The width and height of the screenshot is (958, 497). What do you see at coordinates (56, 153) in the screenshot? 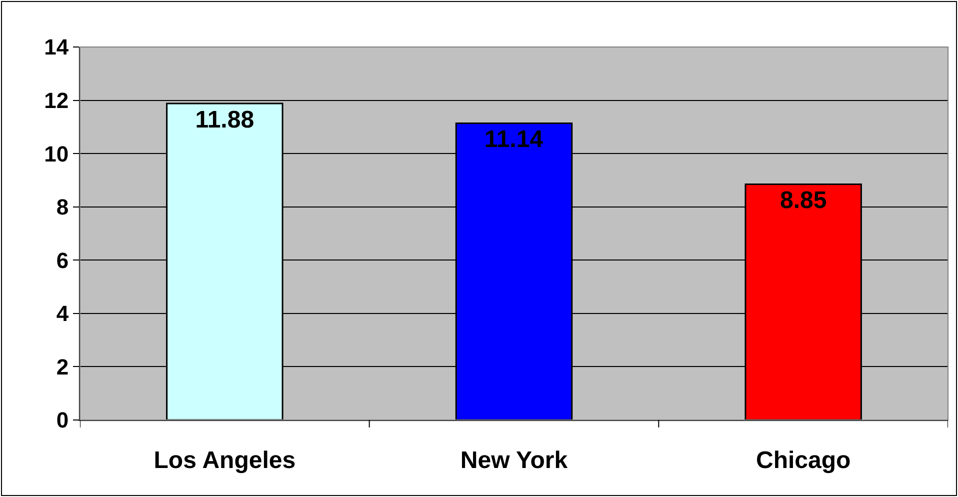
I see `y-tick-label: 10` at bounding box center [56, 153].